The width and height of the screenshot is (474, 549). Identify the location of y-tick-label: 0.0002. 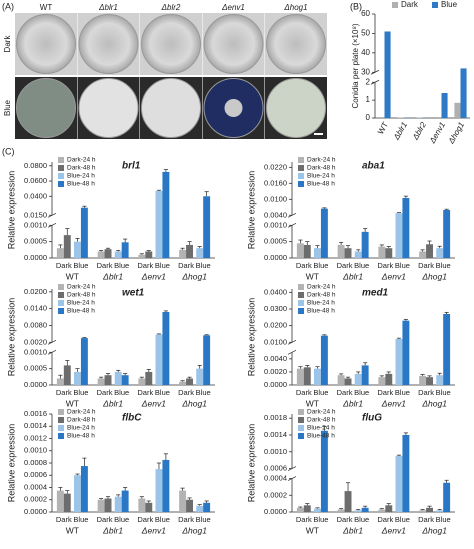
(35, 499).